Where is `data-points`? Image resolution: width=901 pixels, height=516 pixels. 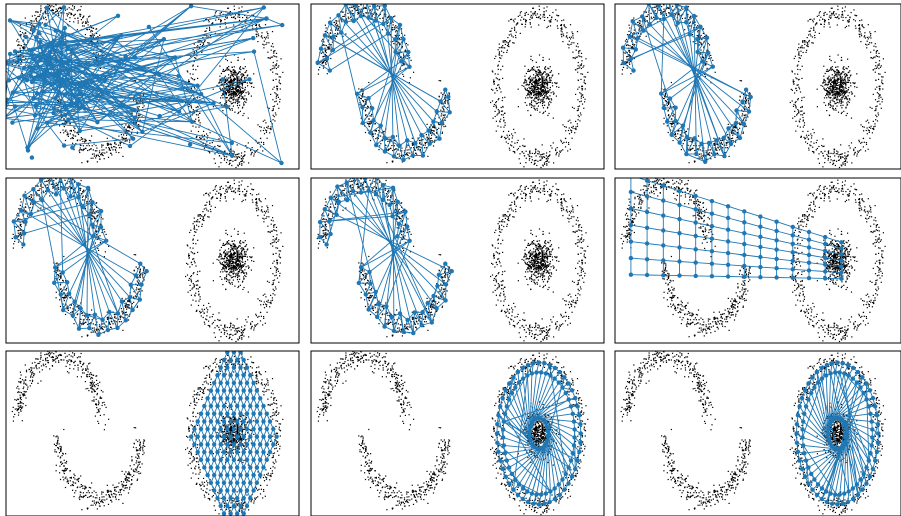 data-points is located at coordinates (452, 85).